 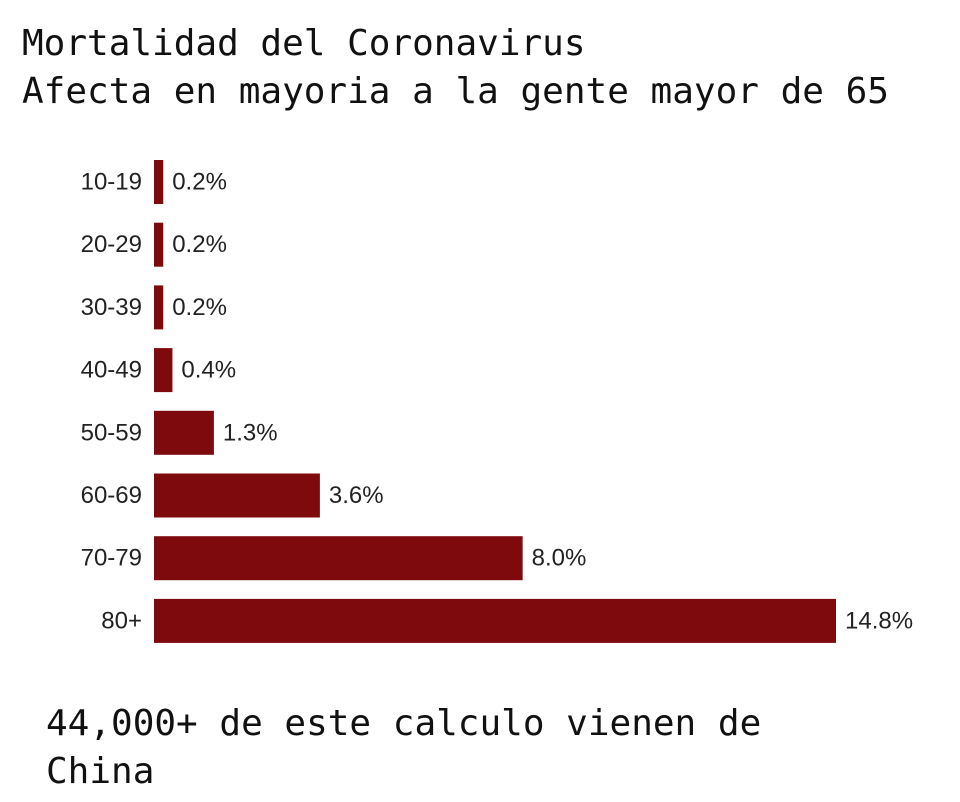 What do you see at coordinates (879, 620) in the screenshot?
I see `value-label: 14.8%` at bounding box center [879, 620].